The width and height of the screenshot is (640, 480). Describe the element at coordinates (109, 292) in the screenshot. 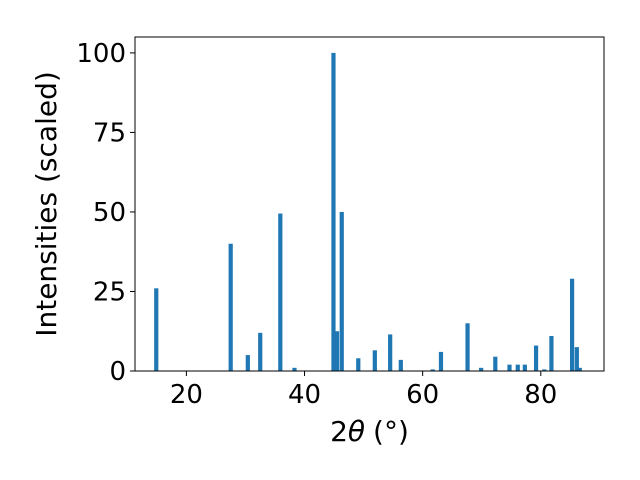

I see `y-tick-label: 25` at that location.